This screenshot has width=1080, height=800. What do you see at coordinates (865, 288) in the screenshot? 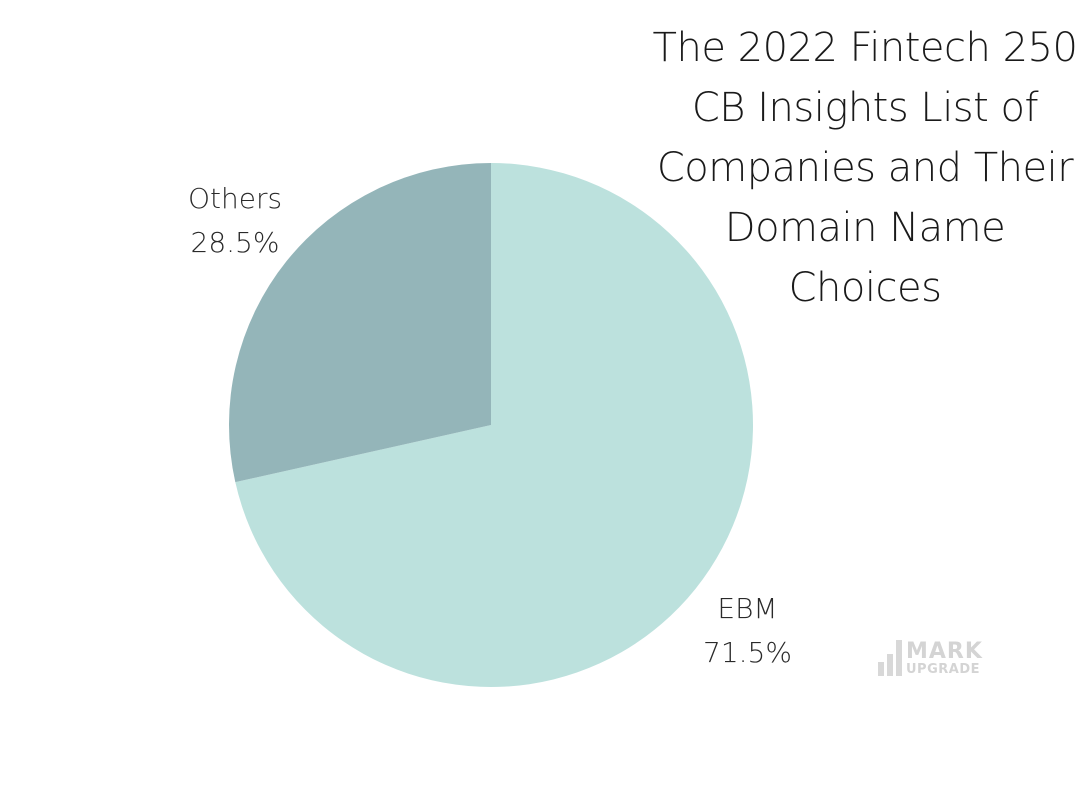
I see `chart-title-line: Choices` at bounding box center [865, 288].